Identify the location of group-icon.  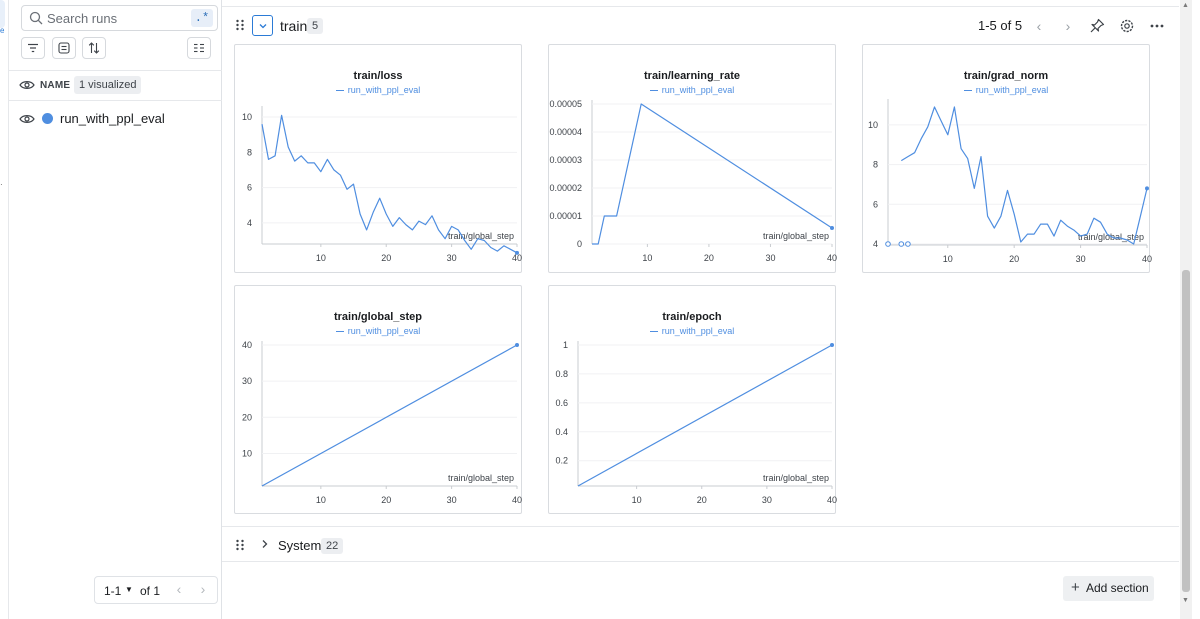
(64, 48).